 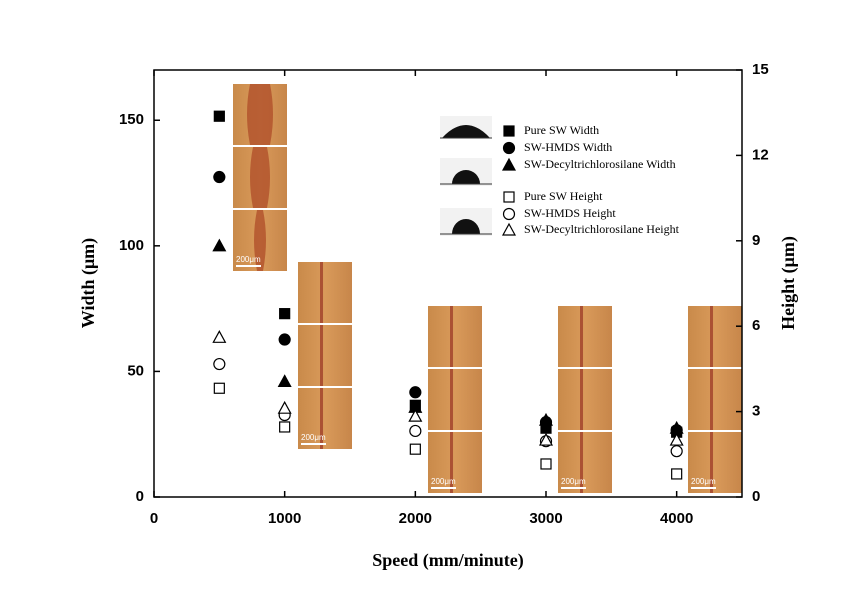 I want to click on x-tick-label: 4000, so click(x=676, y=518).